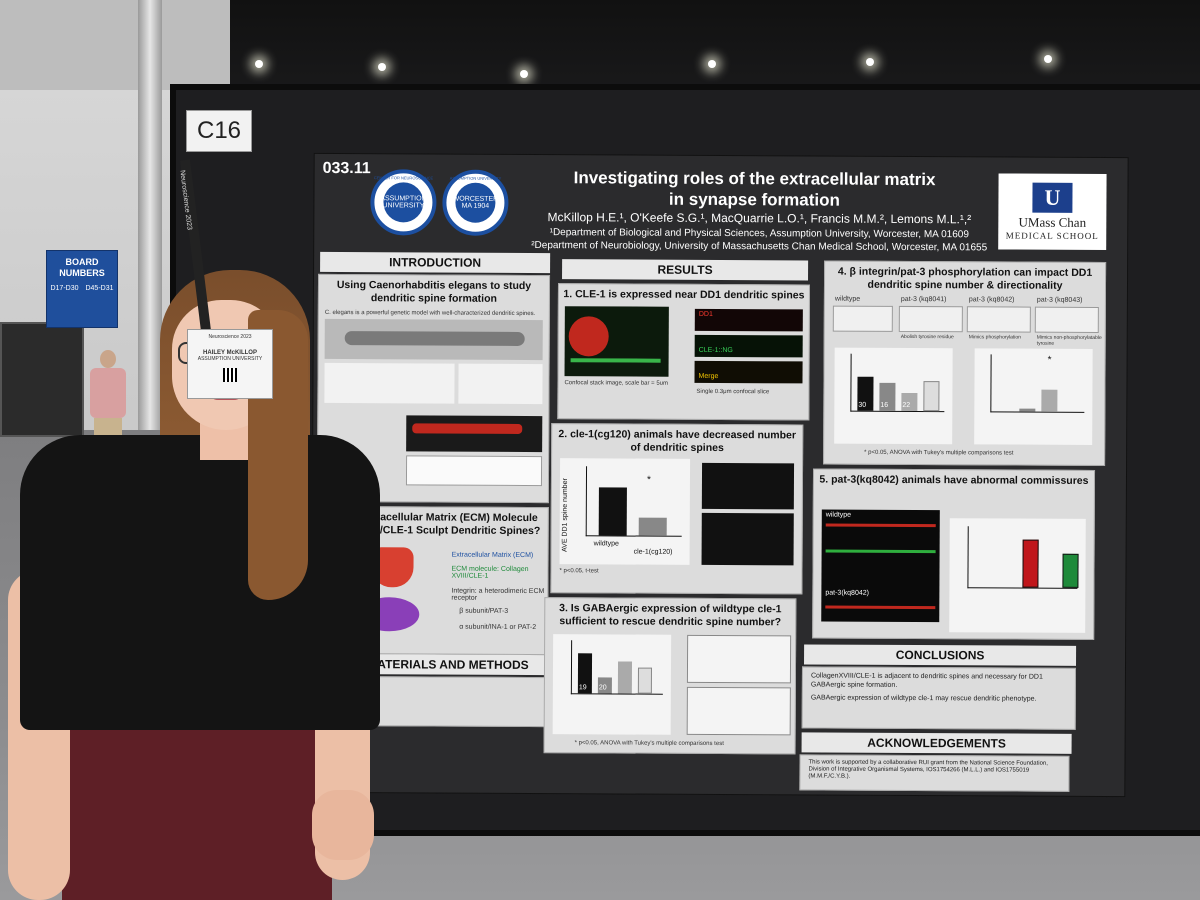  Describe the element at coordinates (498, 627) in the screenshot. I see `ecm-label: α subunit/INA-1 or PAT-2` at that location.